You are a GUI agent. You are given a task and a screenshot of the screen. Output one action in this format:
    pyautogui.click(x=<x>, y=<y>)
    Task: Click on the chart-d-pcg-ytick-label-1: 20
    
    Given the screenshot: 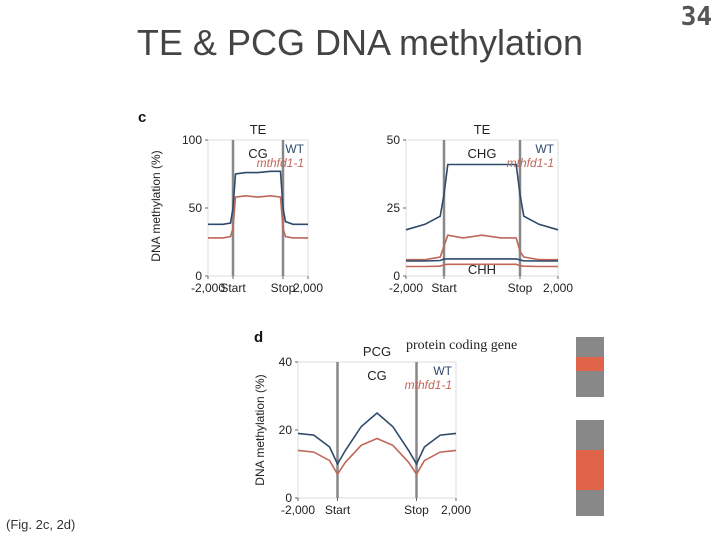 What is the action you would take?
    pyautogui.click(x=286, y=430)
    